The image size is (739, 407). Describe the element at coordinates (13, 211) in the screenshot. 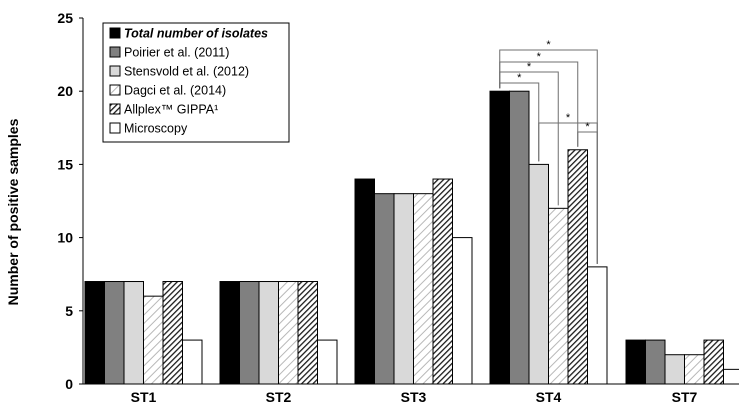

I see `y-axis-title: Number of positive samples` at that location.